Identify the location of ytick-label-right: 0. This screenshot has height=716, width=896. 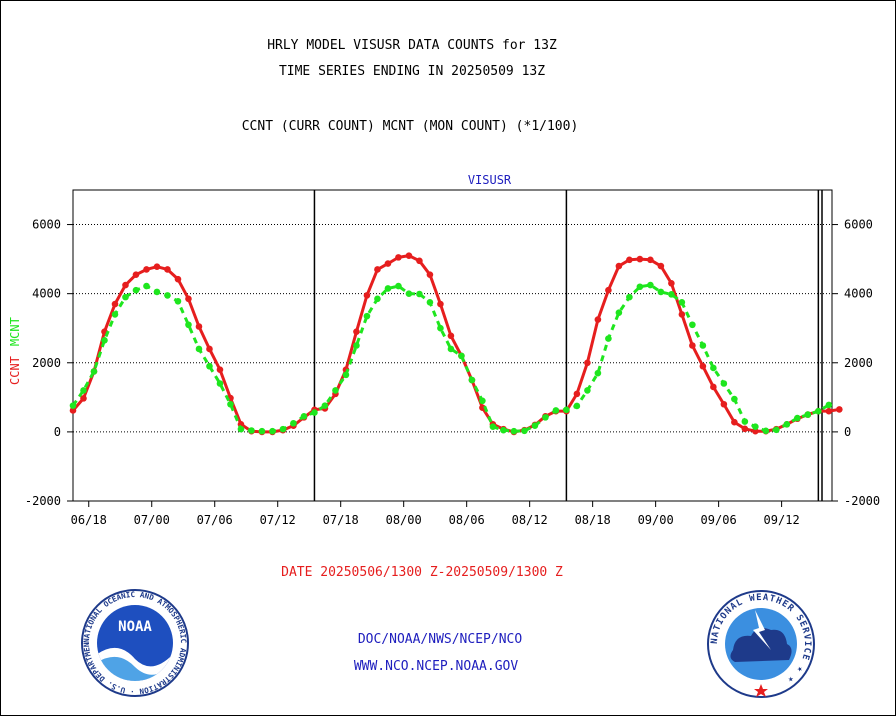
(847, 432).